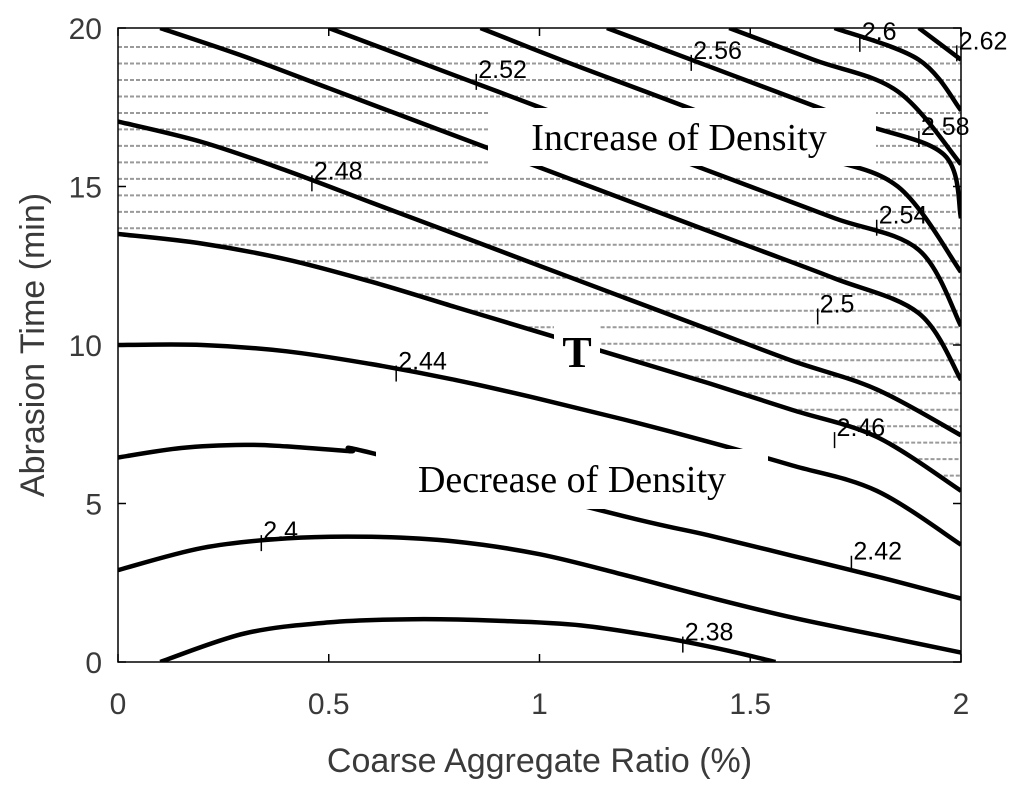 This screenshot has width=1024, height=789. What do you see at coordinates (879, 32) in the screenshot?
I see `contour-label-2.6: 2.6` at bounding box center [879, 32].